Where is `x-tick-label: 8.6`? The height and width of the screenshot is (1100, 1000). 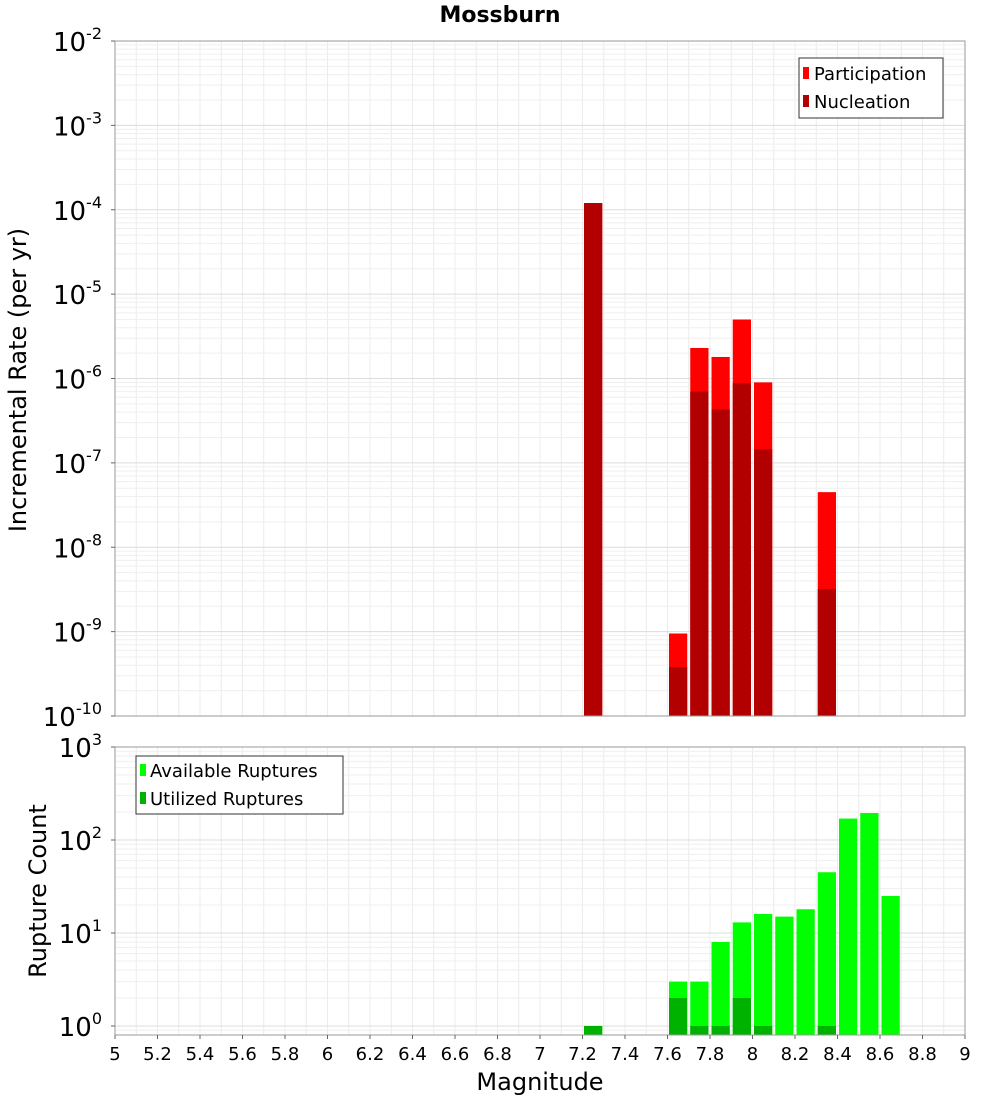
x-tick-label: 8.6 is located at coordinates (880, 1054).